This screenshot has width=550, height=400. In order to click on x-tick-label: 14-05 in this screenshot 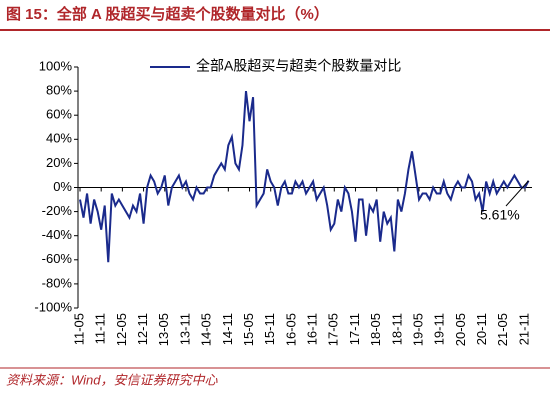, I will do `click(206, 329)`.